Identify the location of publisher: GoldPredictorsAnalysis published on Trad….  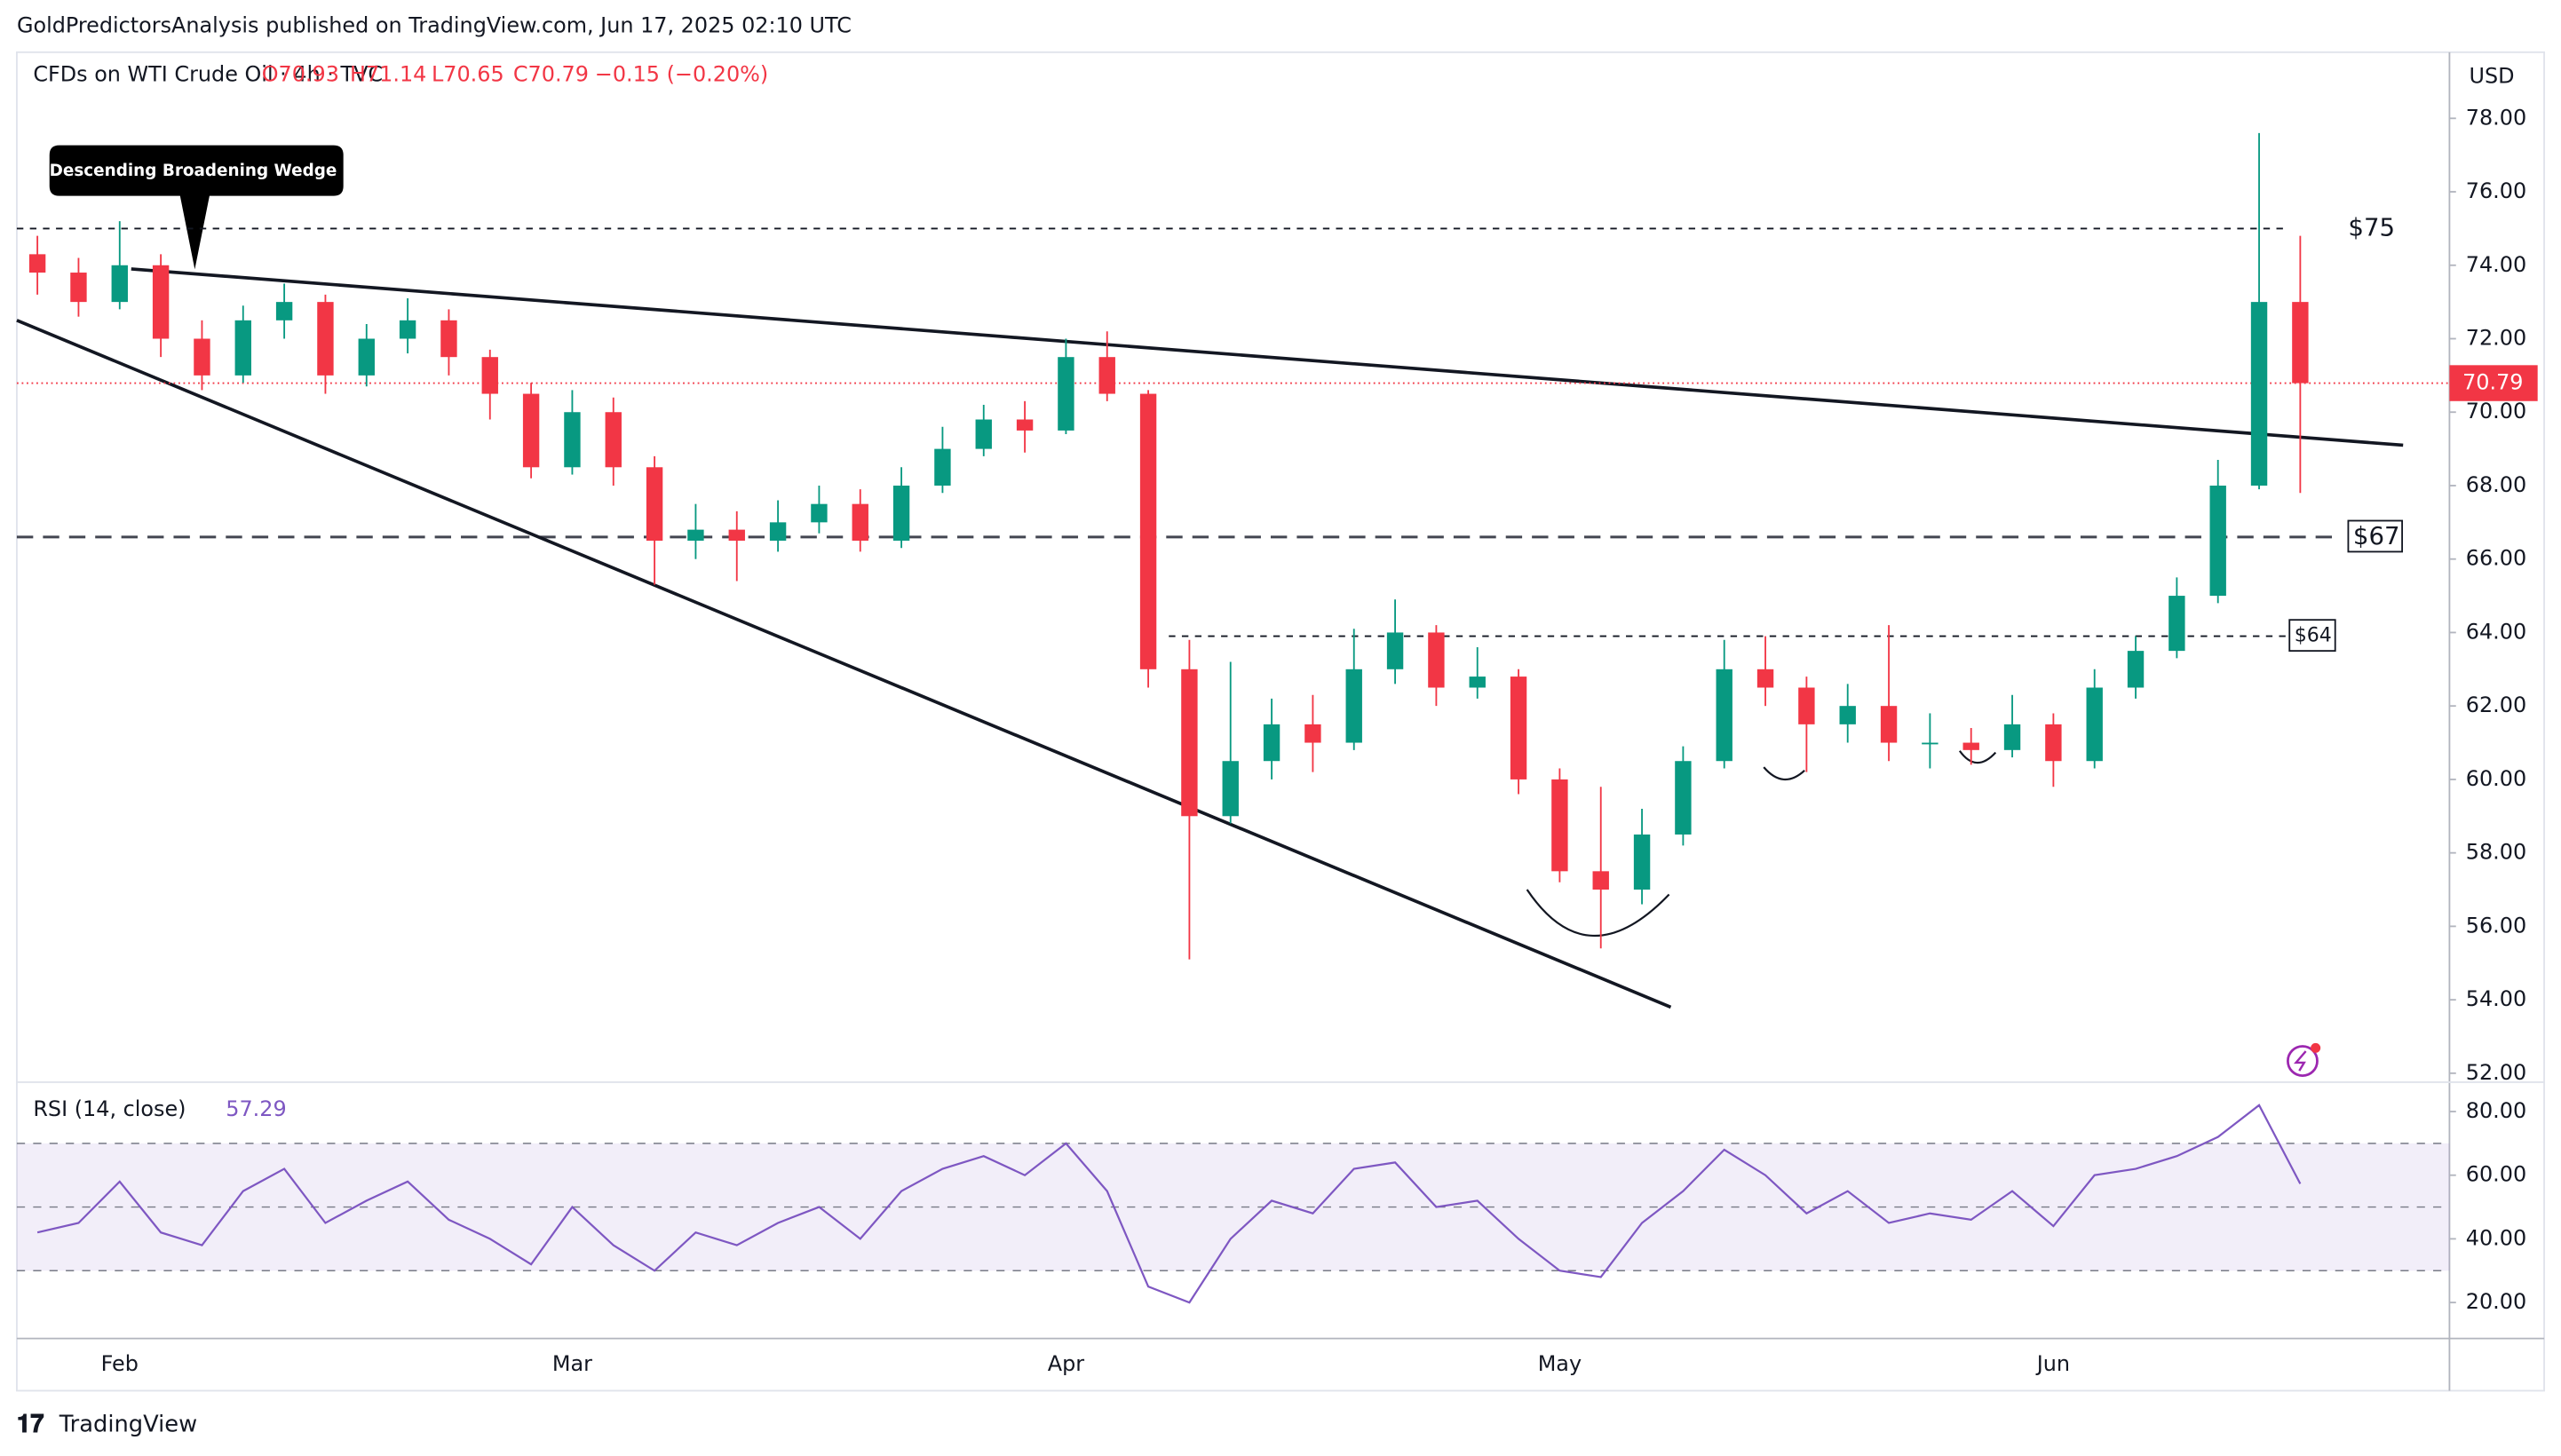
(435, 24).